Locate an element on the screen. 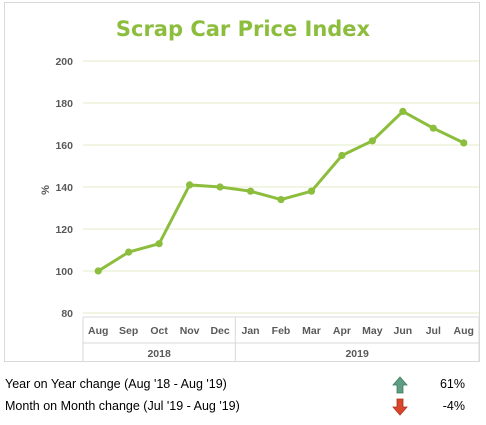 The image size is (486, 425). x-tick-label: Sep is located at coordinates (128, 331).